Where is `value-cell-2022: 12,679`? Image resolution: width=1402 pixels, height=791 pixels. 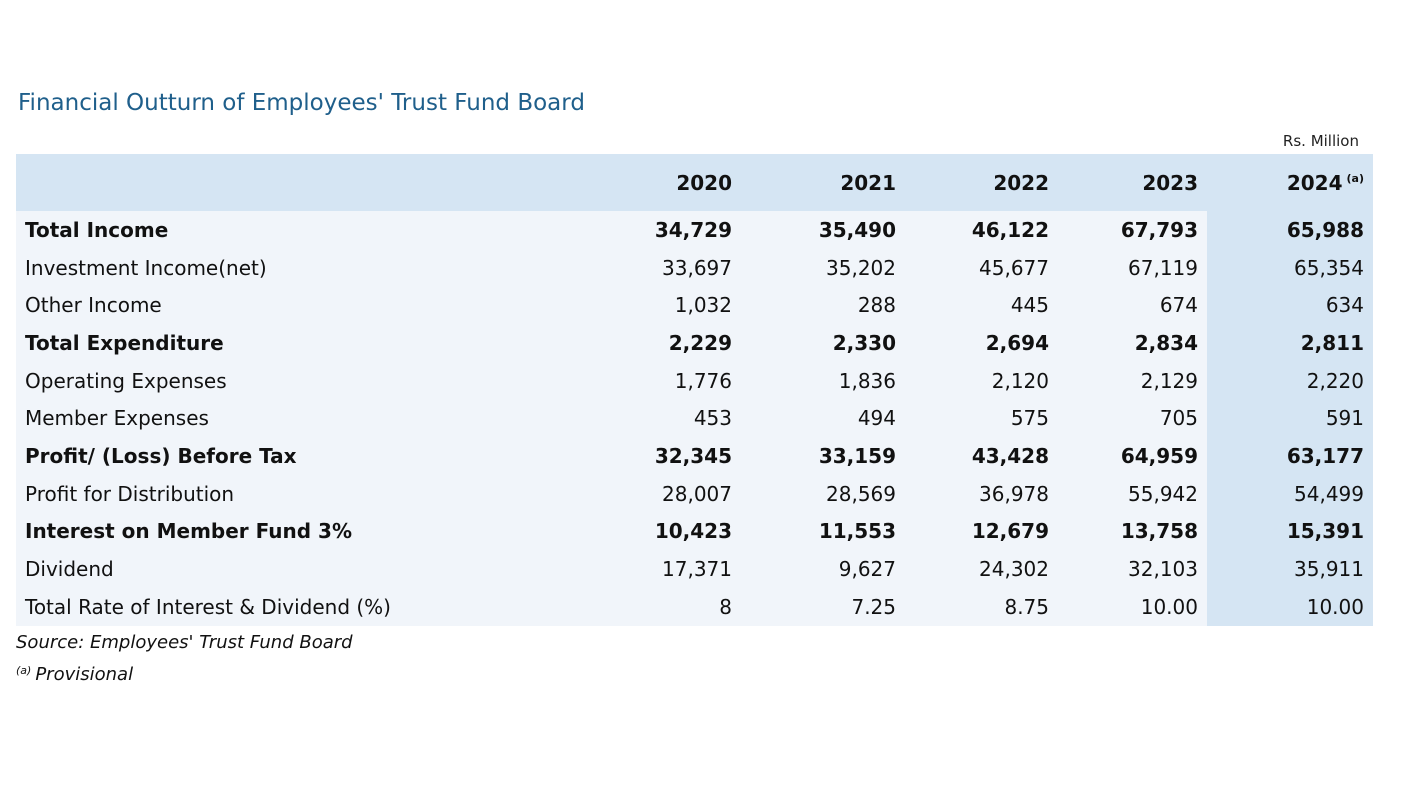
value-cell-2022: 12,679 is located at coordinates (981, 531).